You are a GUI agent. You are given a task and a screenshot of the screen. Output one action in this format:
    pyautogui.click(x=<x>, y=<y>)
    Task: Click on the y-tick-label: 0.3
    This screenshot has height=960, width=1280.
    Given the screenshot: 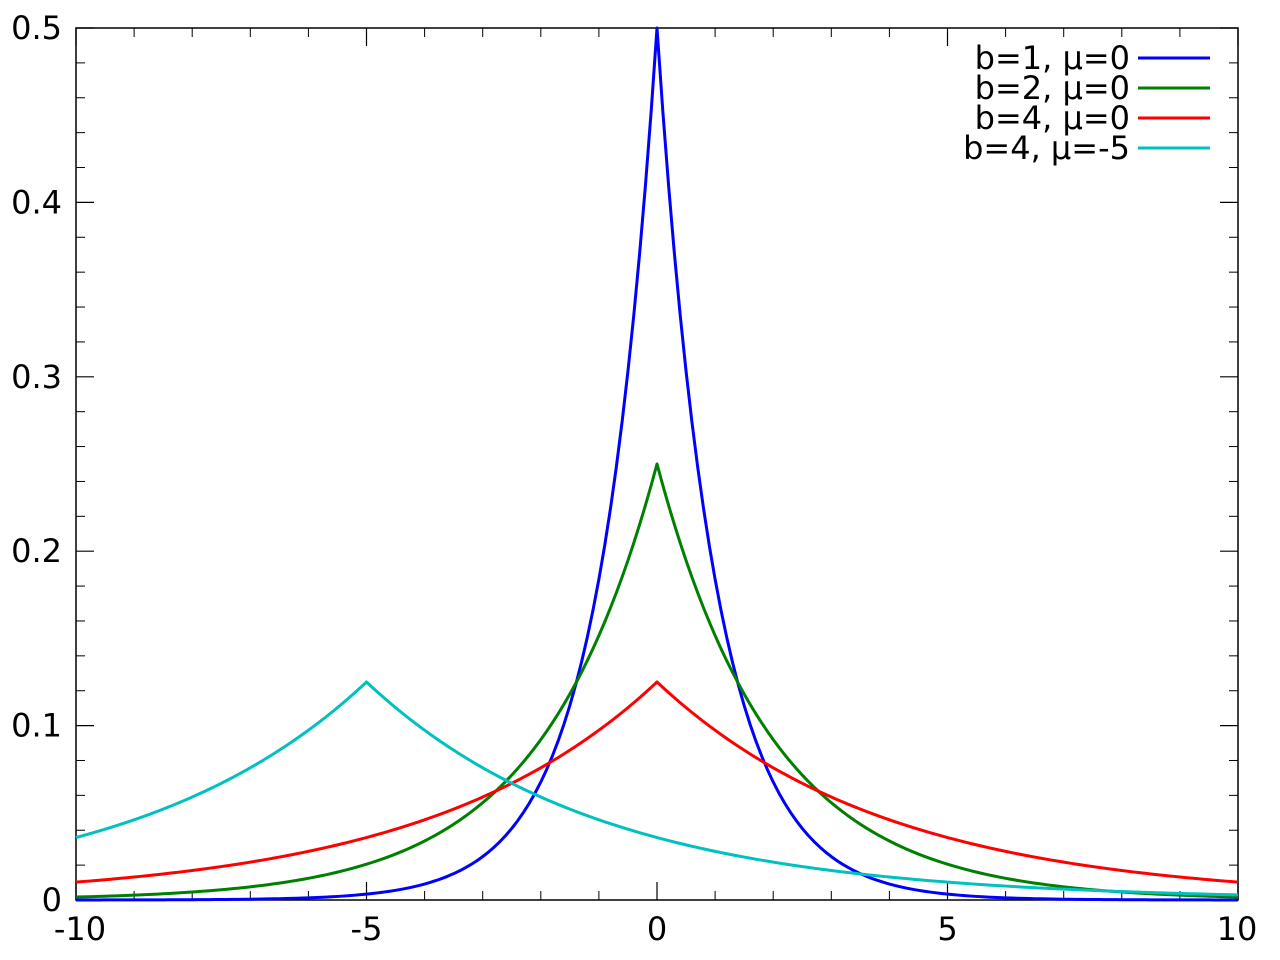 What is the action you would take?
    pyautogui.click(x=36, y=377)
    